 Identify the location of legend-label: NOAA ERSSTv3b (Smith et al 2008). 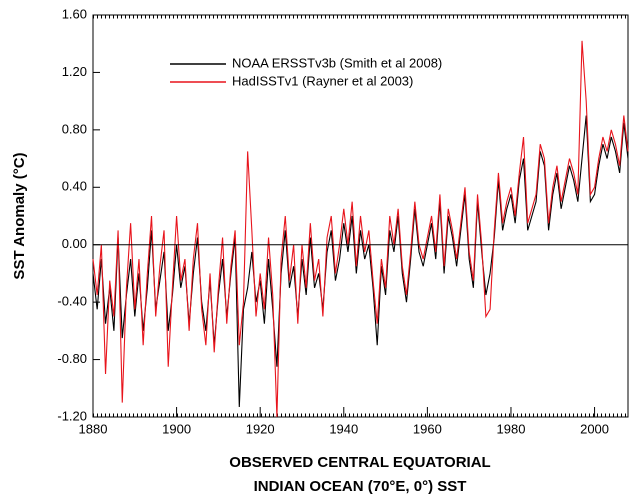
(337, 62).